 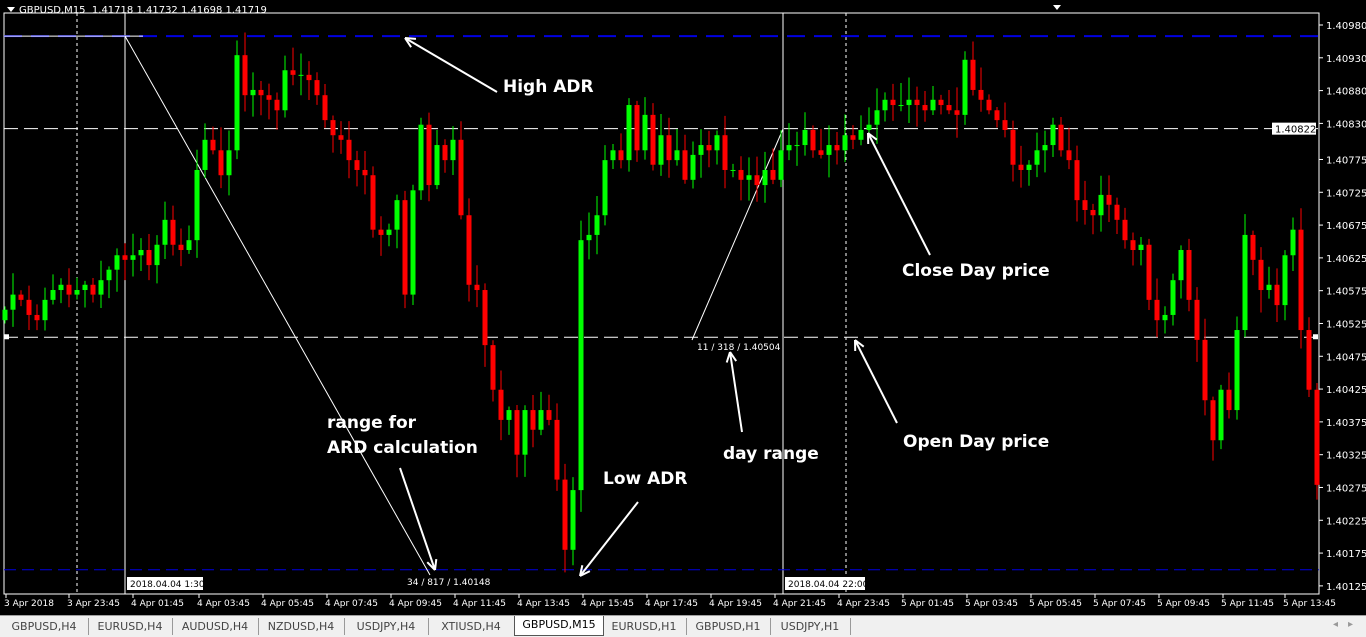 I want to click on time-label: 5 Apr 05:45, so click(x=1055, y=604).